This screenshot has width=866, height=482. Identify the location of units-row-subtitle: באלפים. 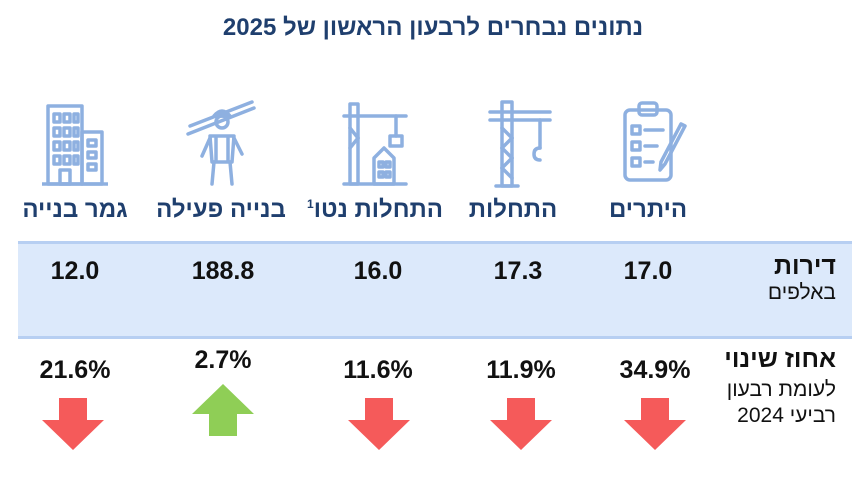
(801, 292).